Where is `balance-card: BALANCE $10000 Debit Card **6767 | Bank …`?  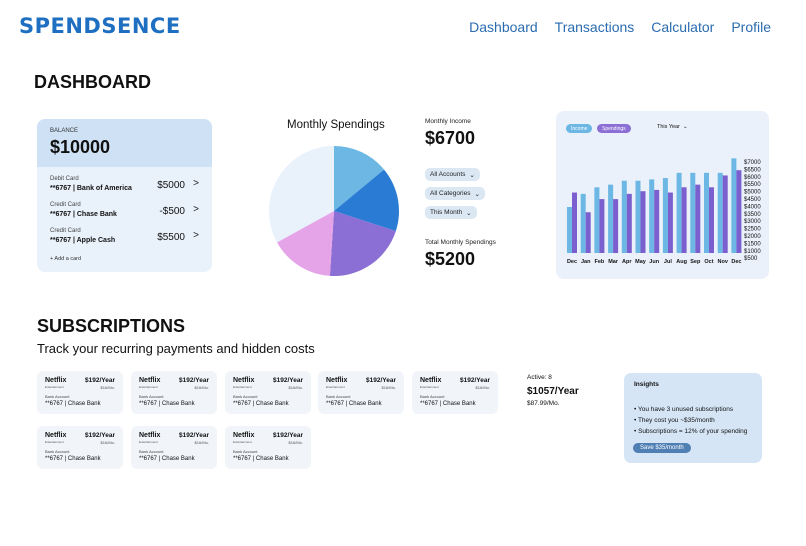 balance-card: BALANCE $10000 Debit Card **6767 | Bank … is located at coordinates (124, 195).